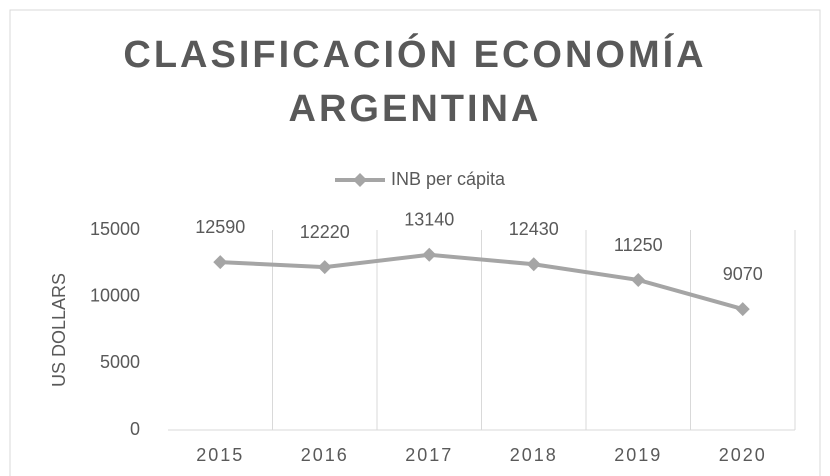 Image resolution: width=830 pixels, height=476 pixels. I want to click on x-tick-label: 2020, so click(743, 455).